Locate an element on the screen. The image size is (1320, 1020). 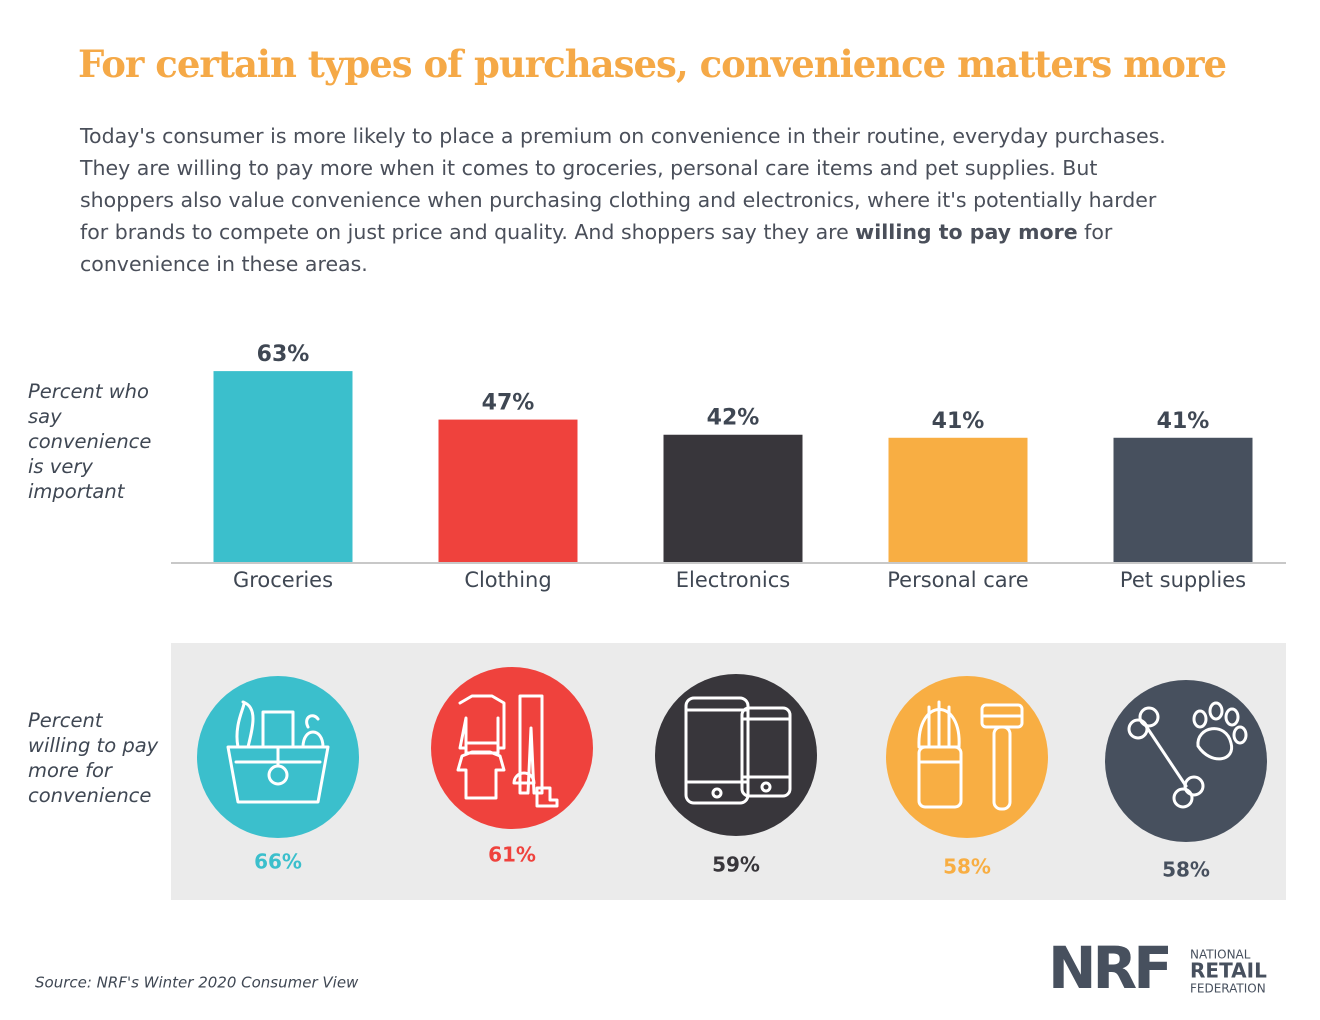
clothing-icon is located at coordinates (507, 751).